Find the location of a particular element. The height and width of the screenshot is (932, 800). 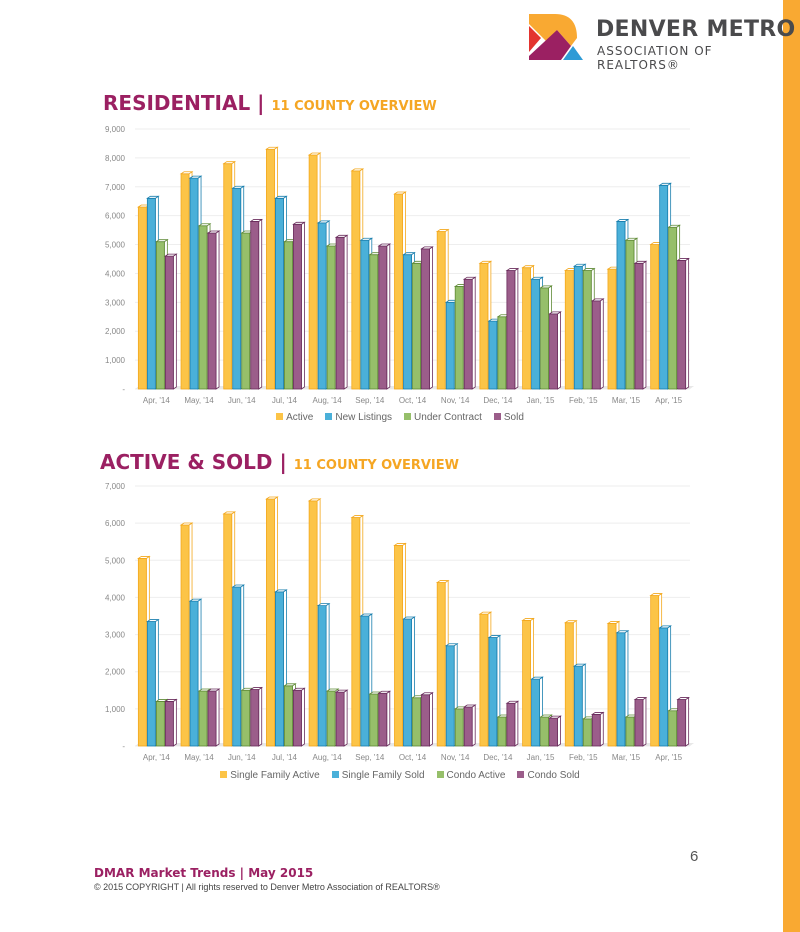

y-tick-label: 5,000 is located at coordinates (115, 560).